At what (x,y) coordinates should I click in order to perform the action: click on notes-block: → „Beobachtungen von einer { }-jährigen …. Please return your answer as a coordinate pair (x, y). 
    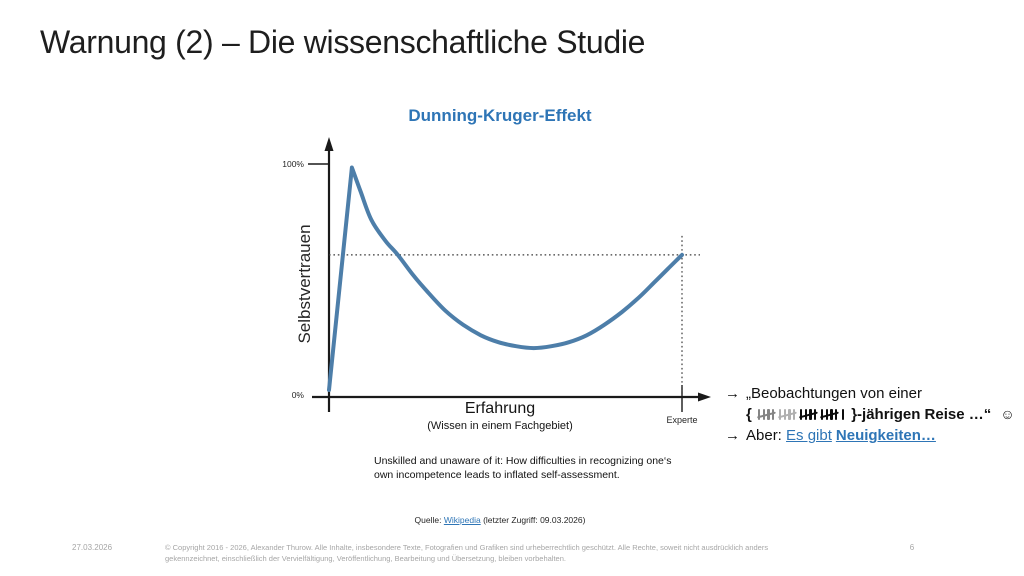
    Looking at the image, I should click on (874, 414).